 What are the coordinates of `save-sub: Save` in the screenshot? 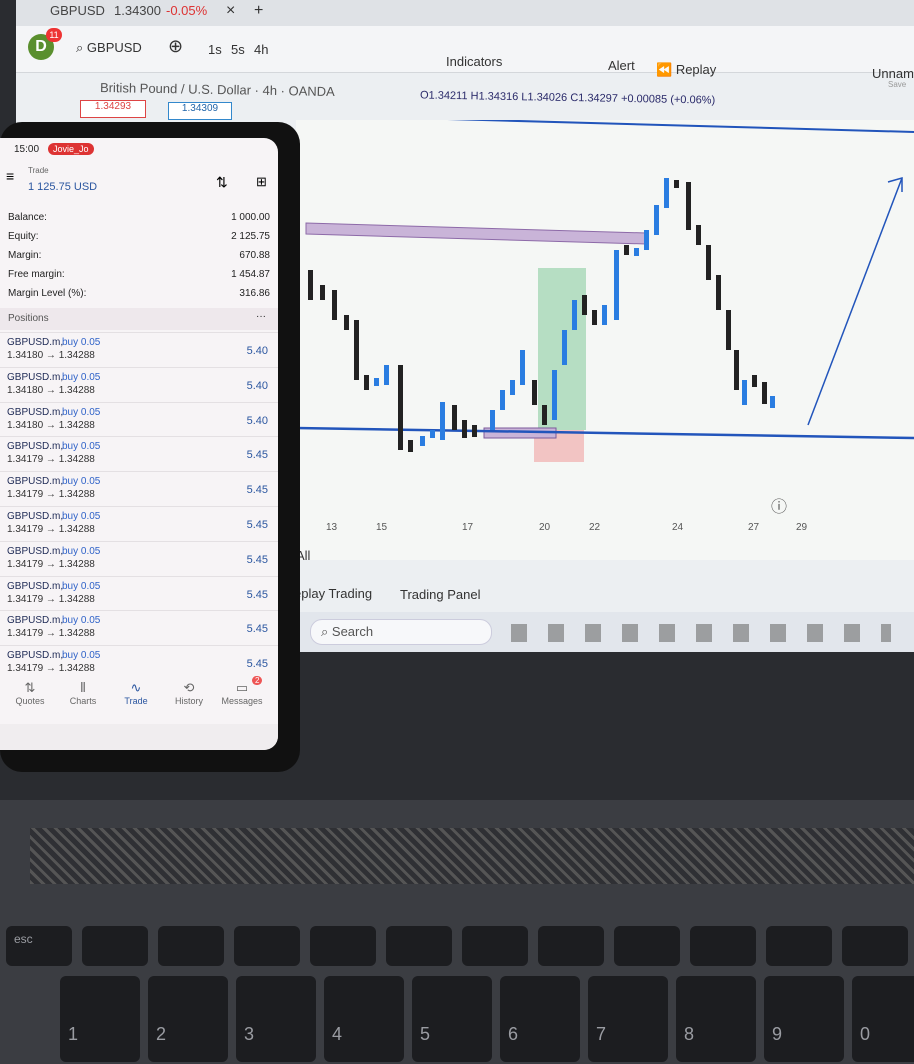 It's located at (897, 84).